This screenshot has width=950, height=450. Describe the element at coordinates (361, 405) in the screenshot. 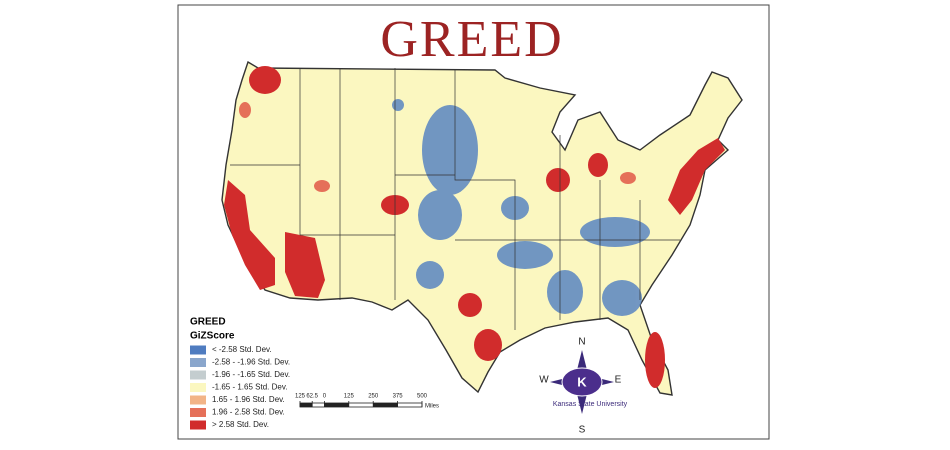

I see `scale-bar-body` at that location.